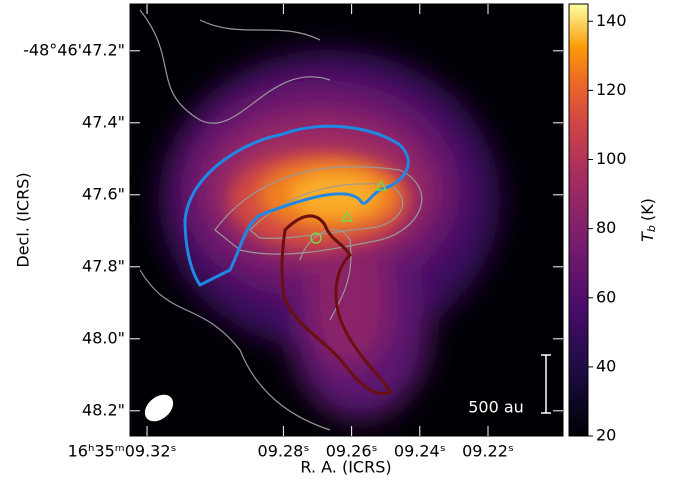 The width and height of the screenshot is (680, 481). What do you see at coordinates (611, 158) in the screenshot?
I see `colorbar-tick-label: 100` at bounding box center [611, 158].